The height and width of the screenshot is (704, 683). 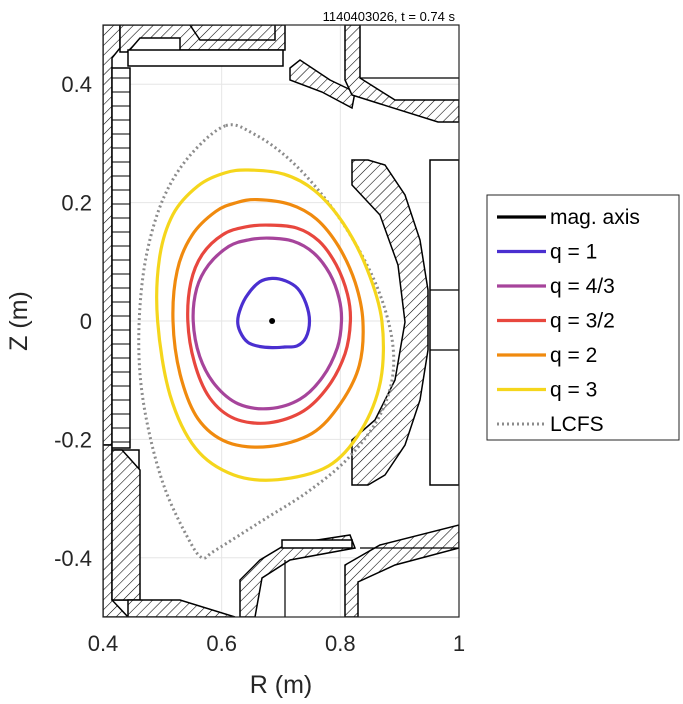 I want to click on x-tick-label: 0.8, so click(x=340, y=643).